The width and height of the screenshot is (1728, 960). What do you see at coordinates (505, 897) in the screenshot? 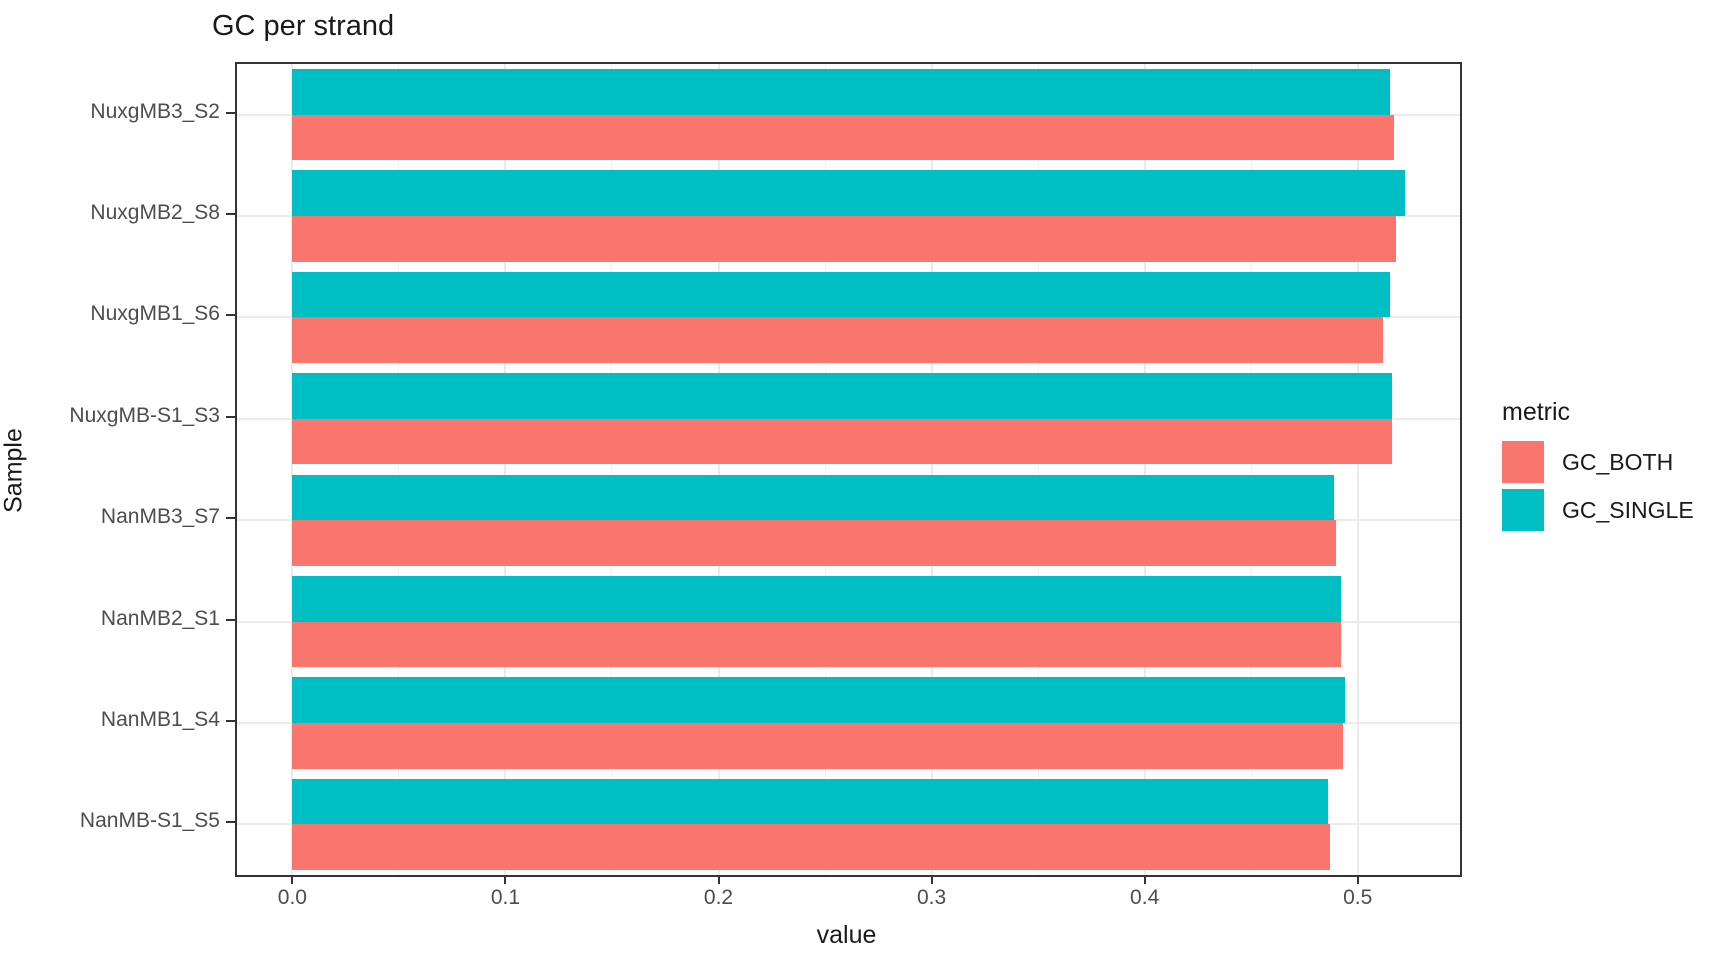
I see `x-tick-label: 0.1` at bounding box center [505, 897].